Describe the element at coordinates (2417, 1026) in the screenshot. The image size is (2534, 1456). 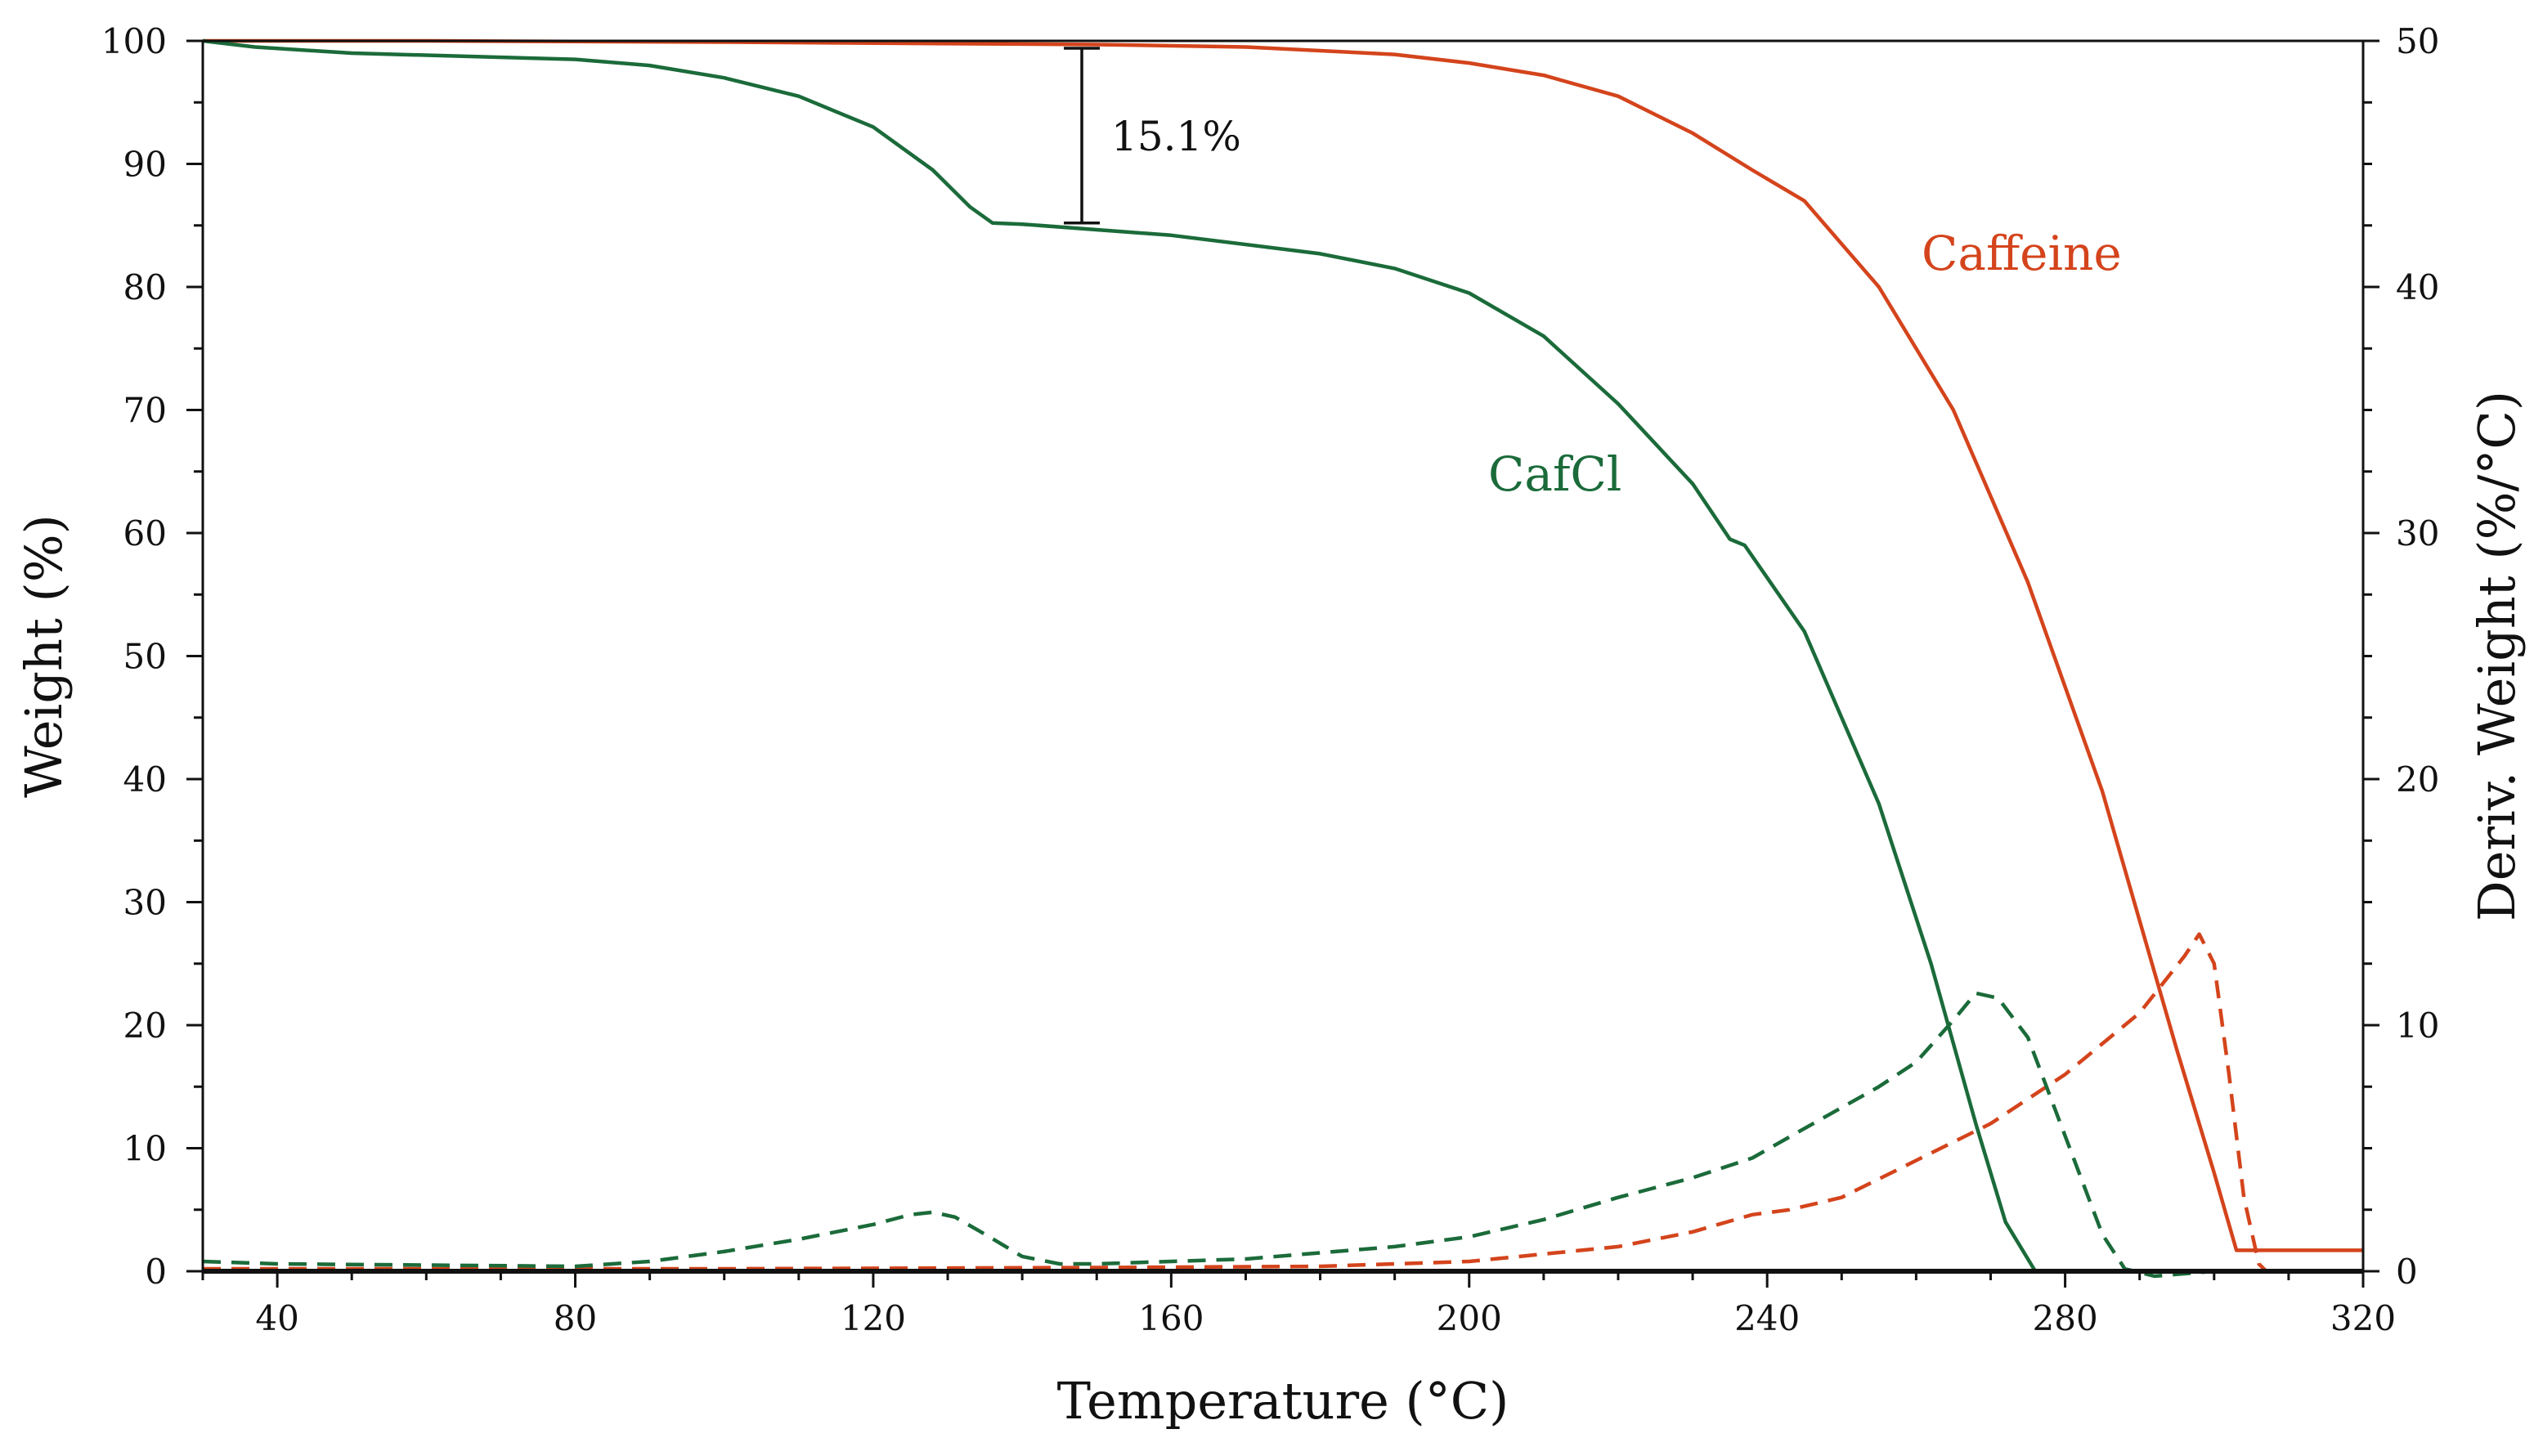
I see `y2-tick-label: 10` at that location.